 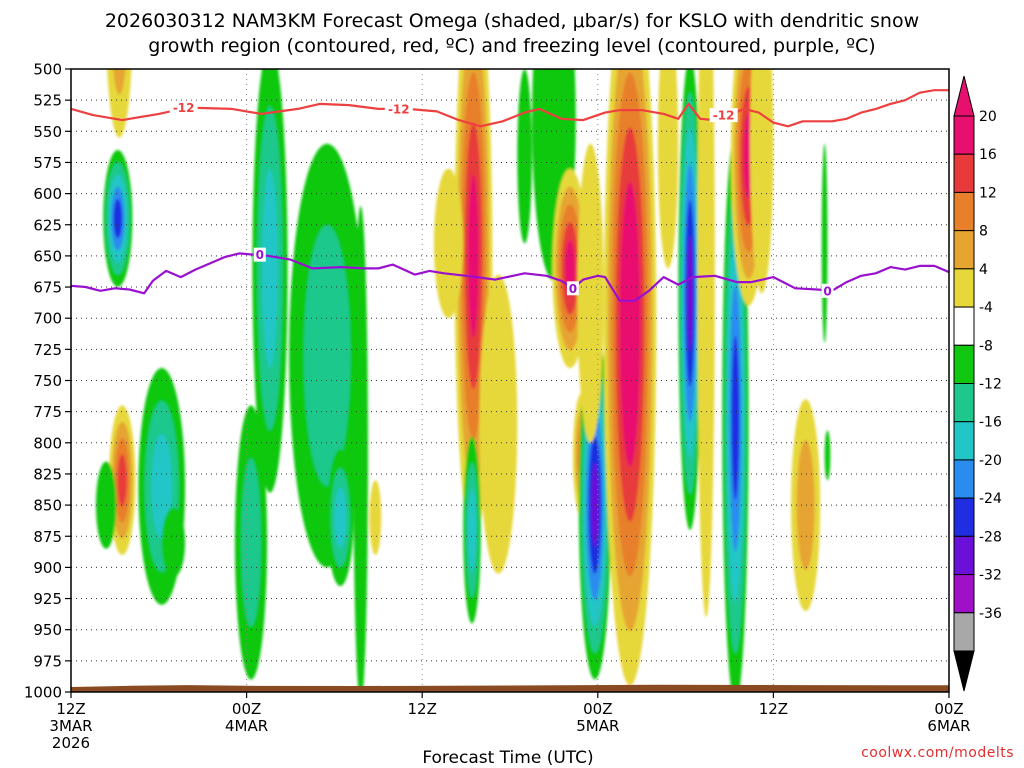 What do you see at coordinates (47, 319) in the screenshot?
I see `y-tick-label-700: 700` at bounding box center [47, 319].